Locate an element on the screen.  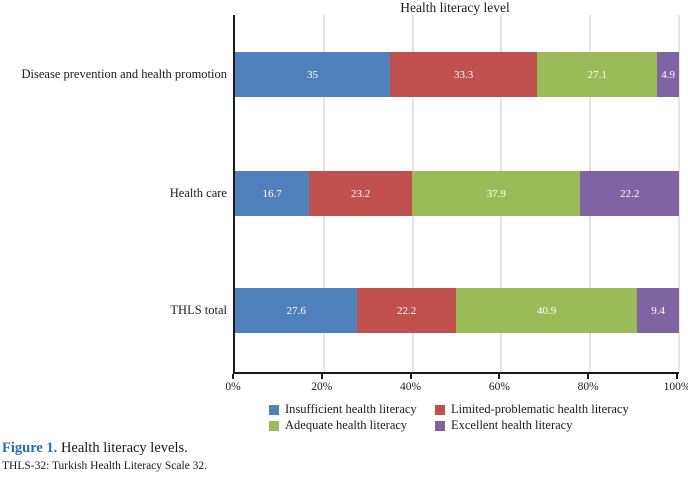
category-label: Health care is located at coordinates (198, 193).